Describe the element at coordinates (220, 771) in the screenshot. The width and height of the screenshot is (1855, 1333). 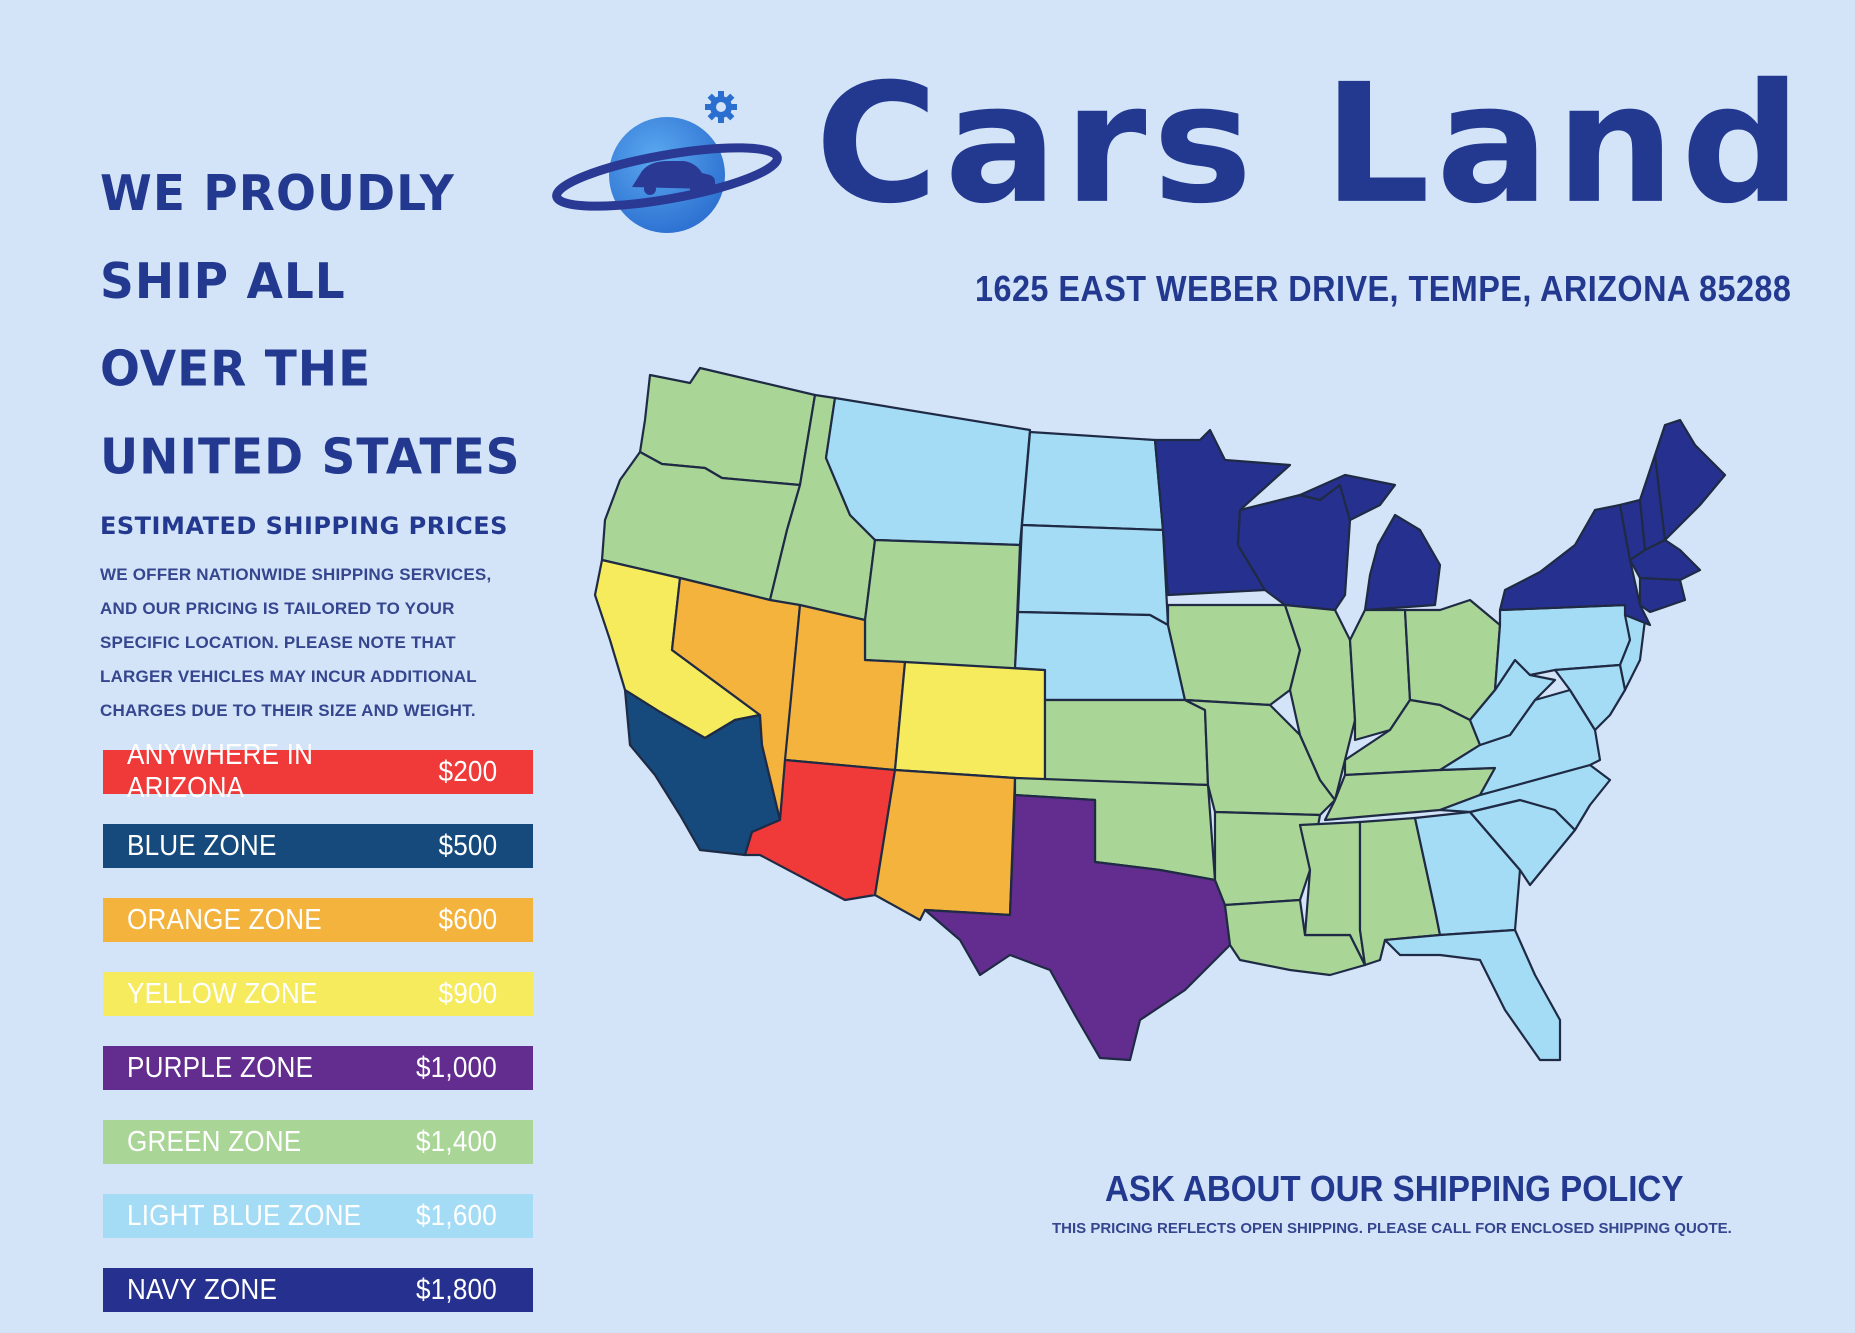
I see `zone-name: ANYWHERE IN ARIZONA` at that location.